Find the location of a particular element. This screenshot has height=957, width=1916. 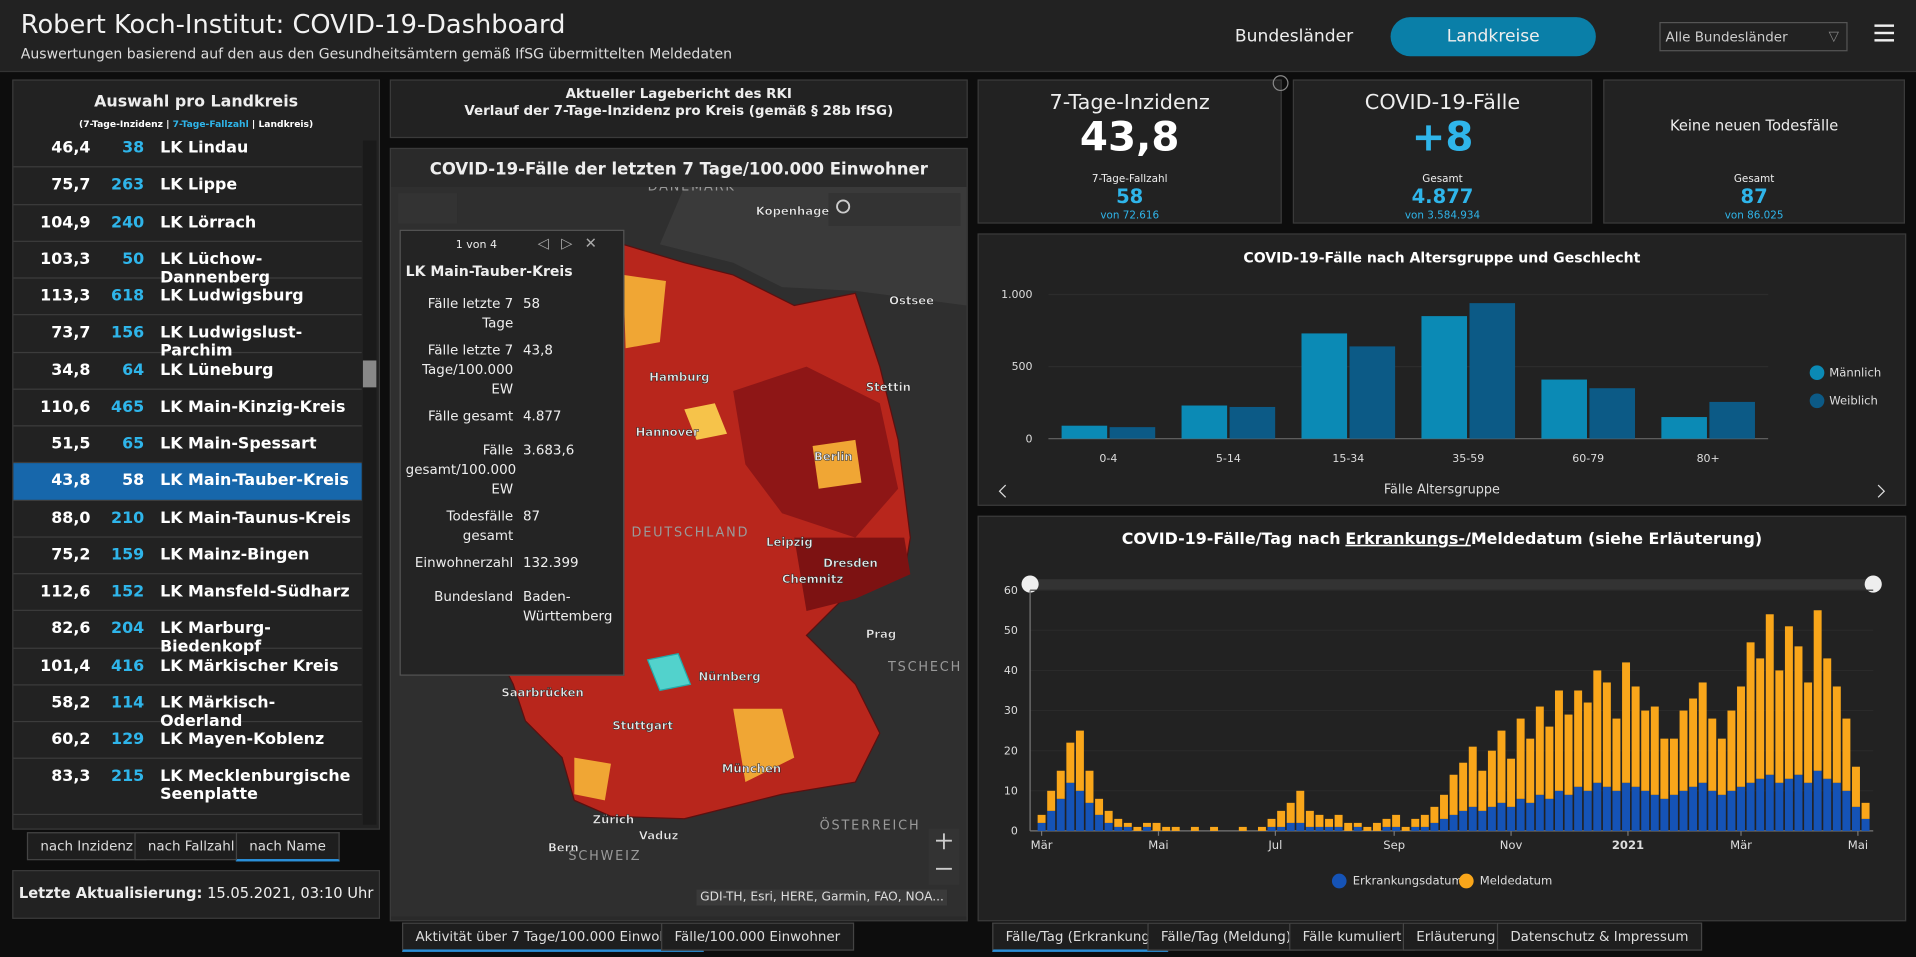

search-icon is located at coordinates (843, 206).